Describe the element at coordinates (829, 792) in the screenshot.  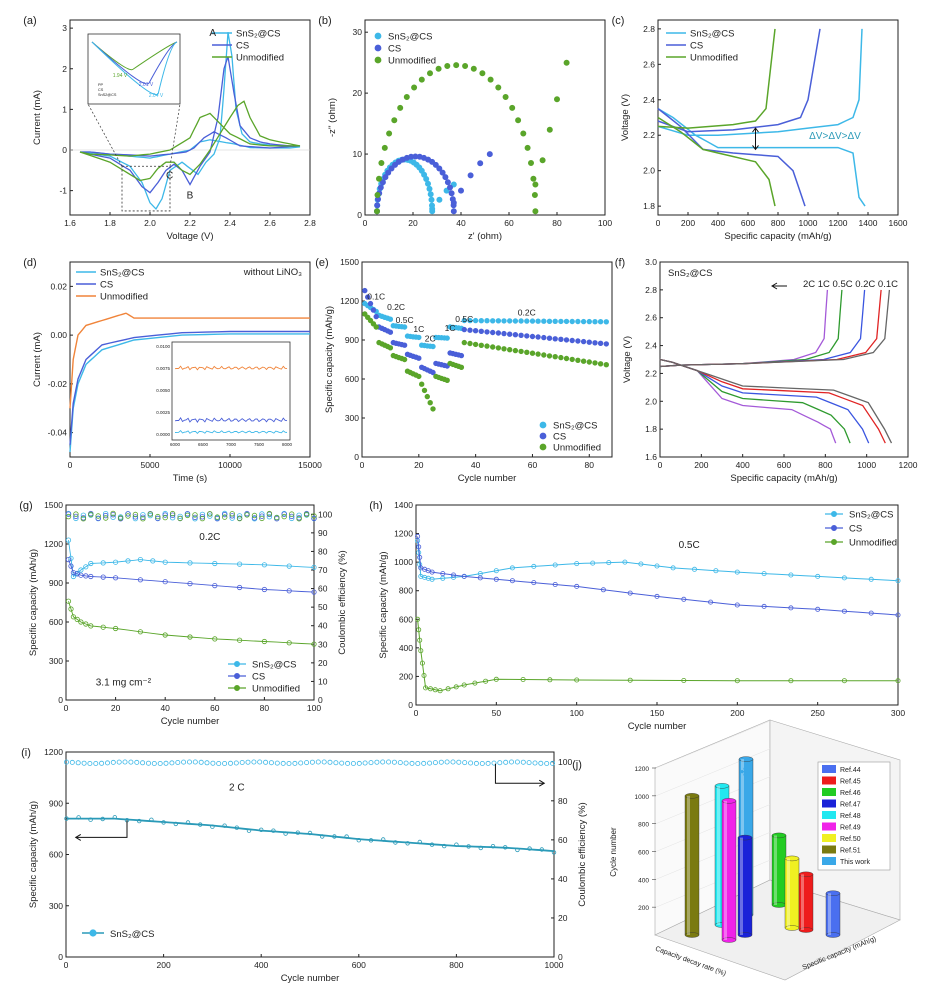
I see `legend-swatch` at that location.